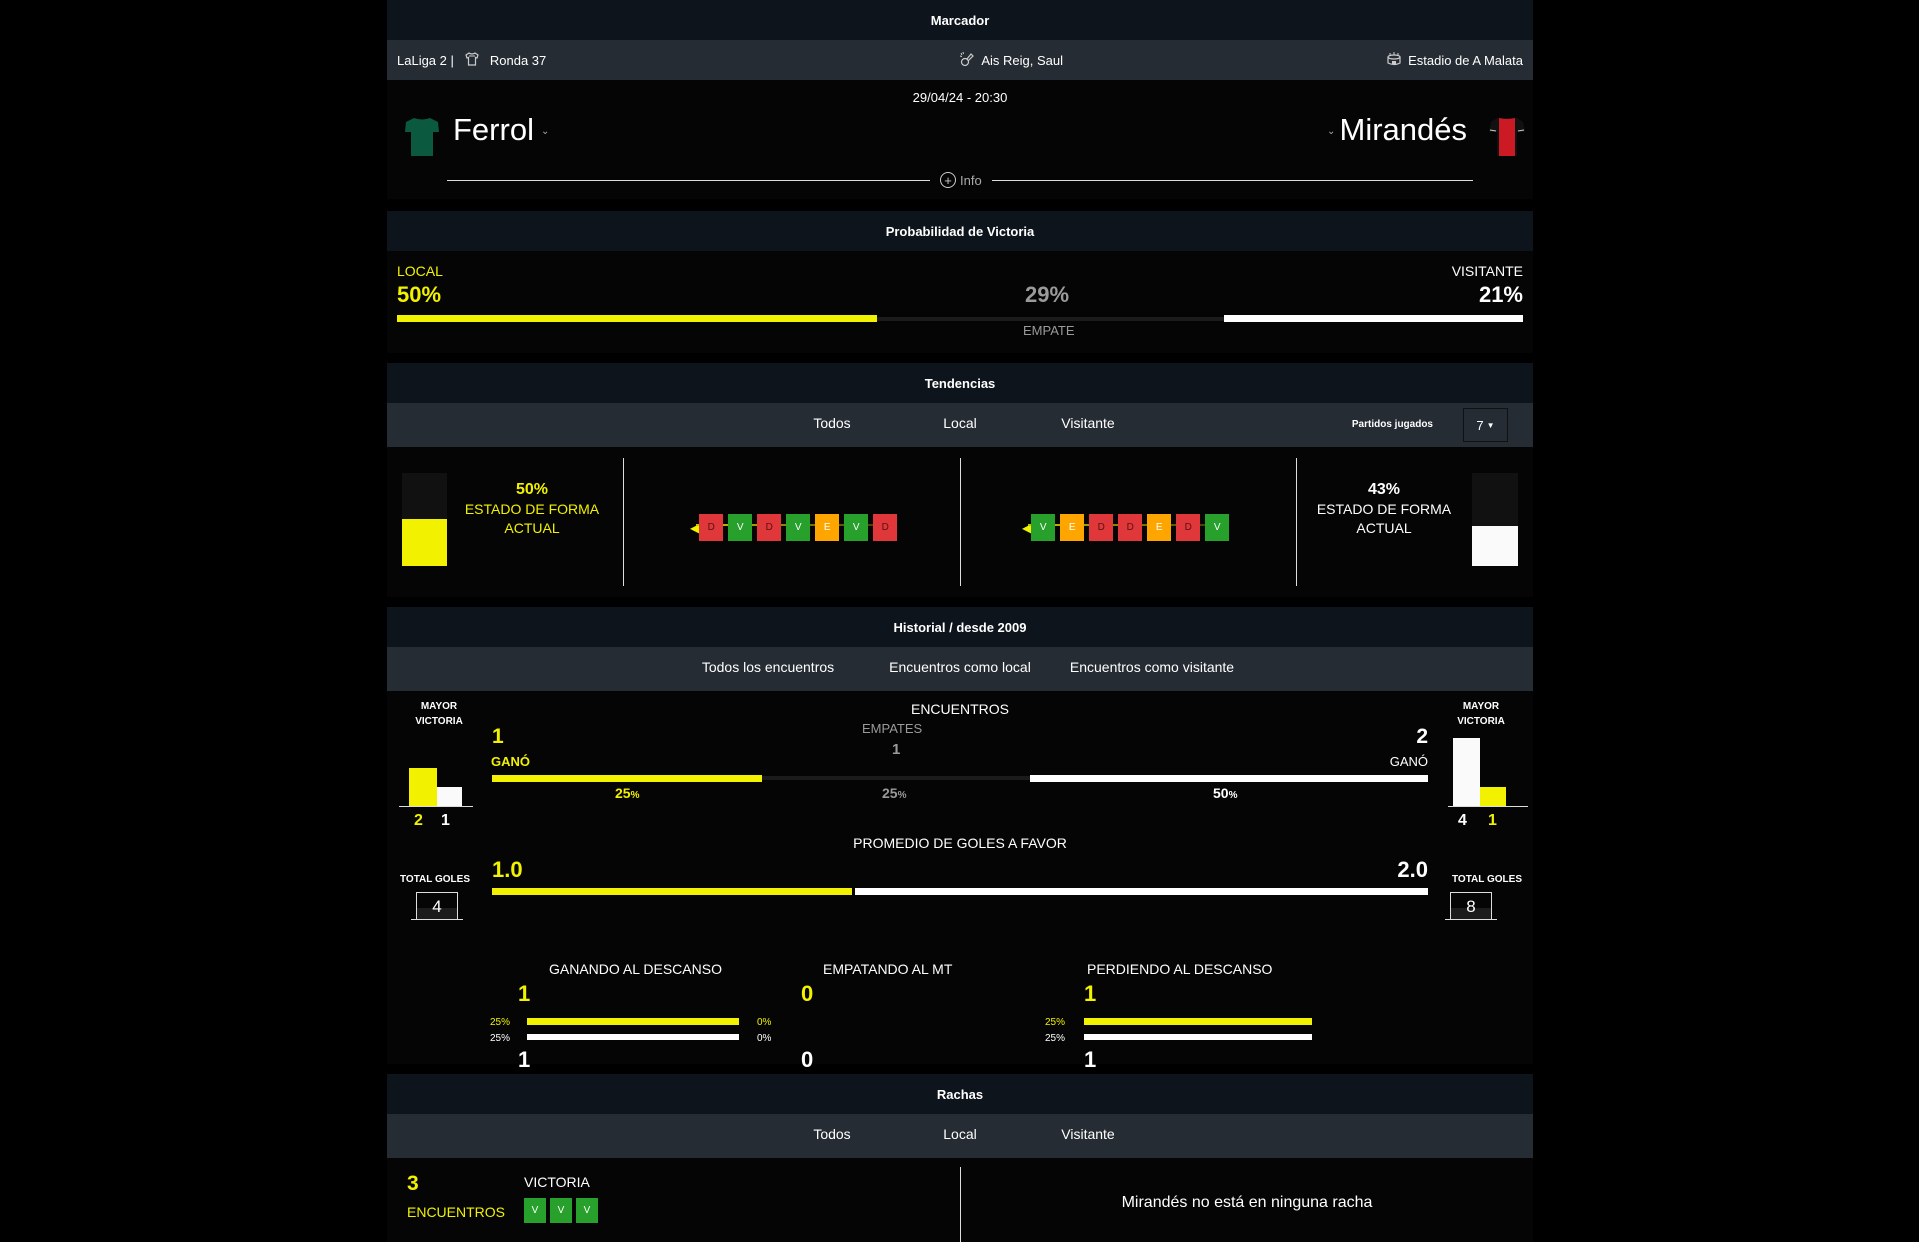 The height and width of the screenshot is (1242, 1919). Describe the element at coordinates (896, 749) in the screenshot. I see `draws-value: 1` at that location.